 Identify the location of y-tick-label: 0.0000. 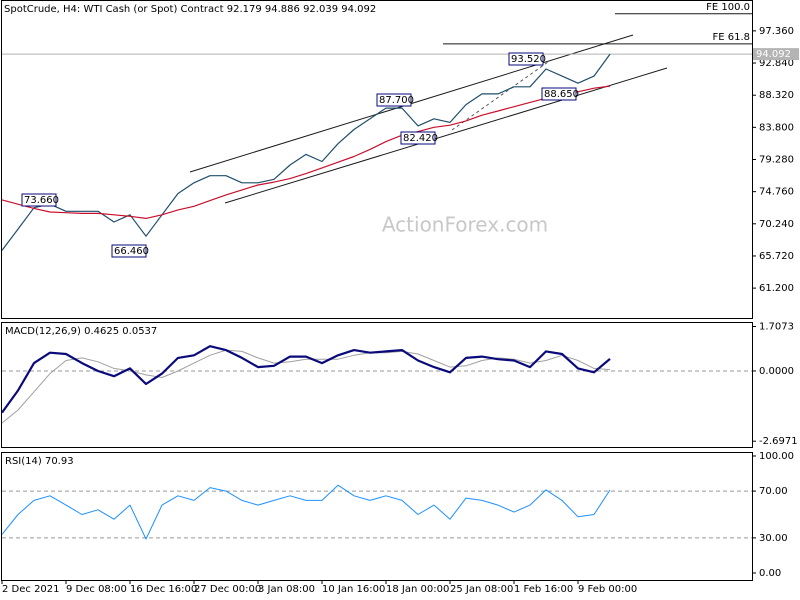
(776, 371).